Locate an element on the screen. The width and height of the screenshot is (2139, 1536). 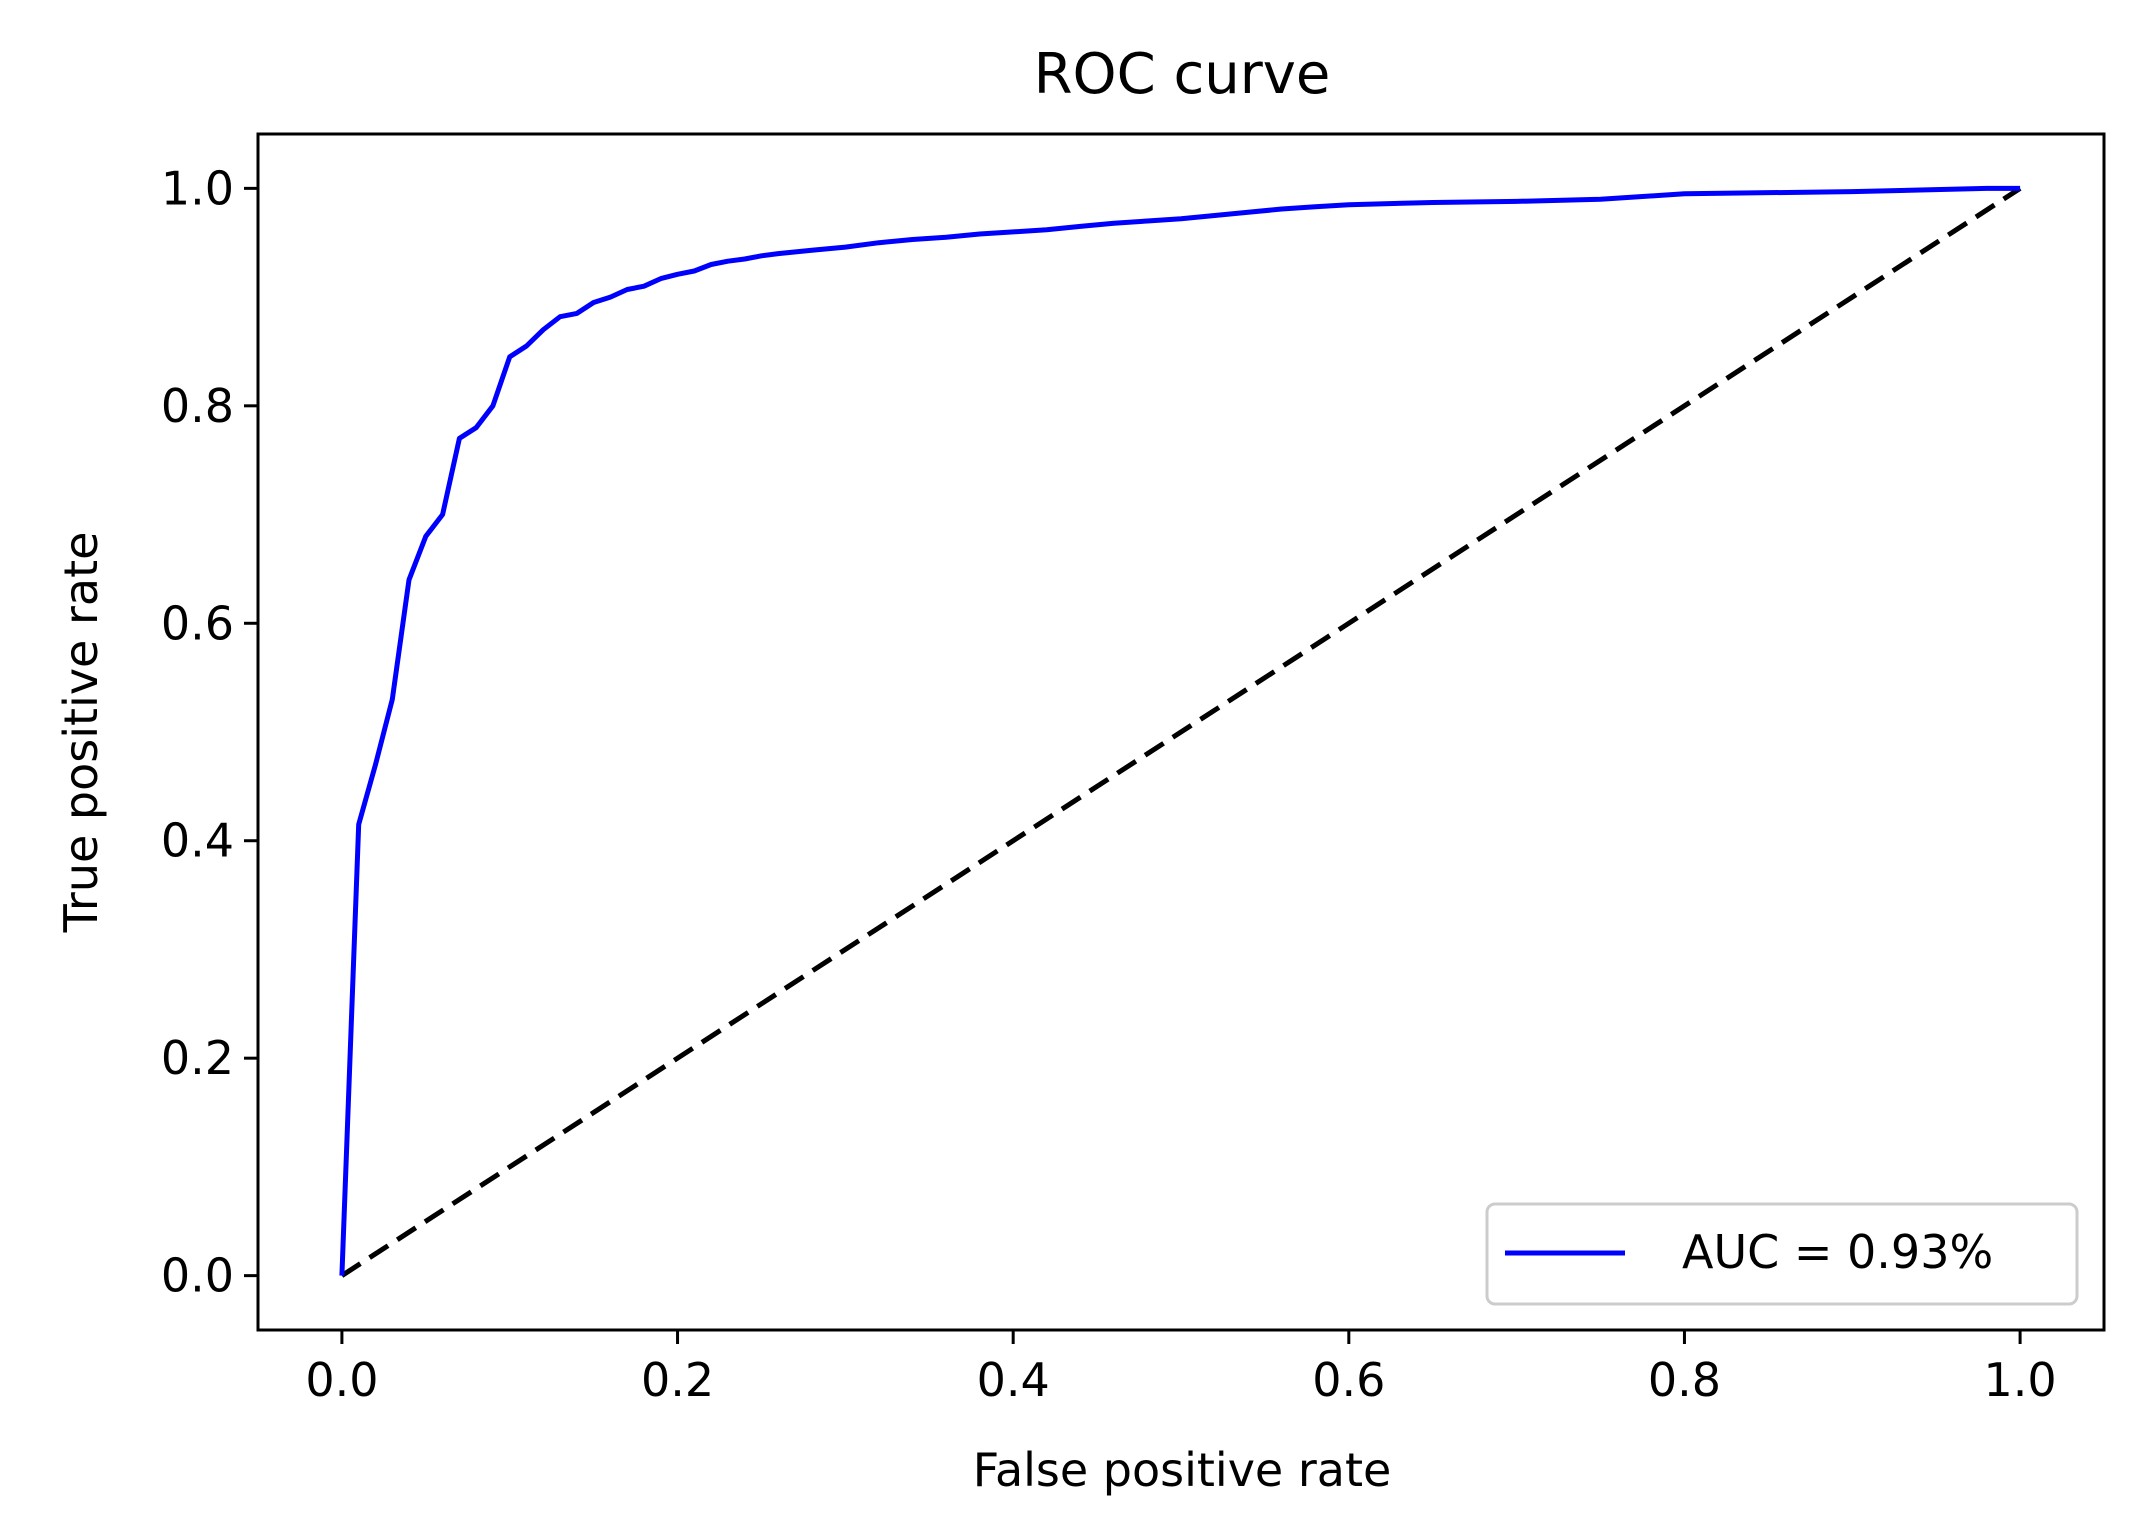
legend-label: AUC = 0.93% is located at coordinates (1837, 1252).